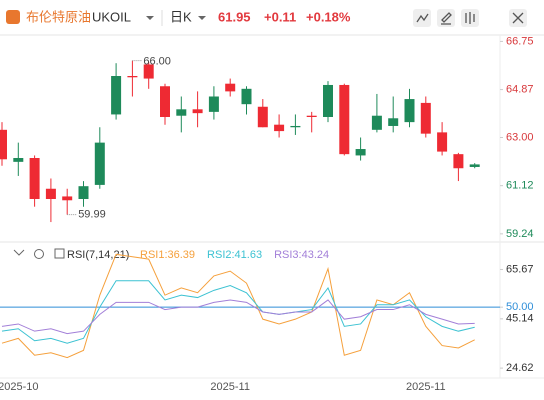  What do you see at coordinates (59, 253) in the screenshot?
I see `indicator-icon` at bounding box center [59, 253].